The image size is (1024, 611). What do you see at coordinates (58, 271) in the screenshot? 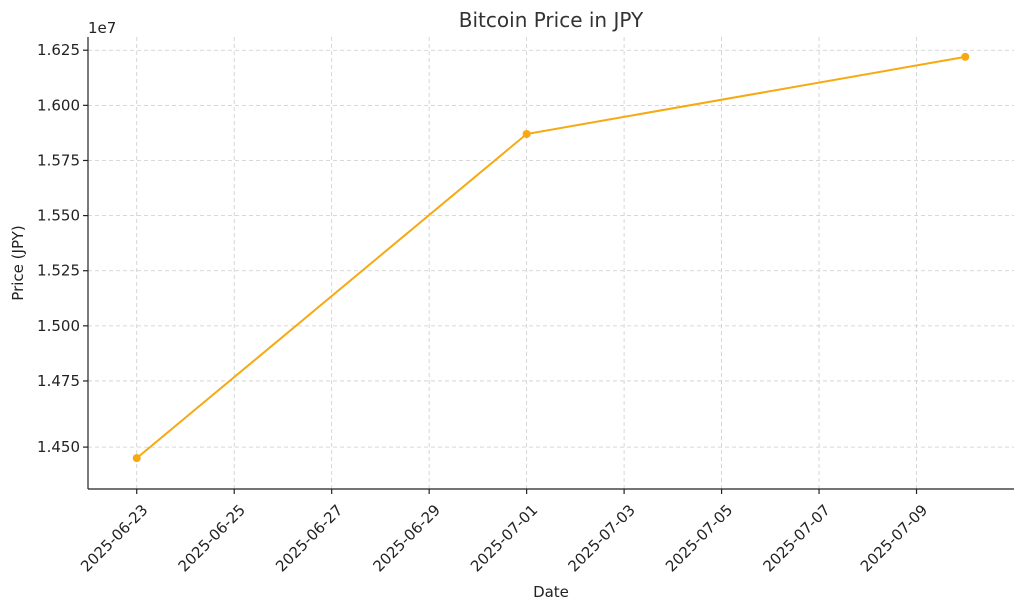
I see `y-tick-label: 1.525` at bounding box center [58, 271].